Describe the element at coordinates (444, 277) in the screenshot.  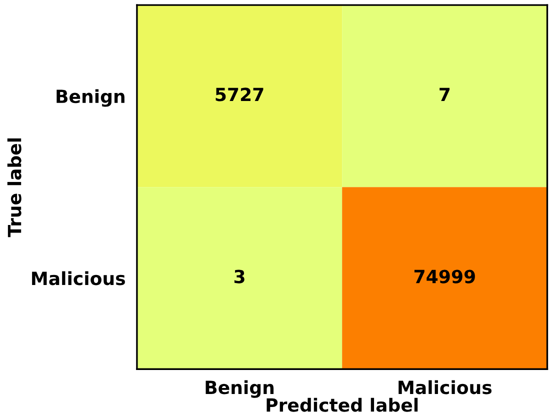
I see `data-label: 74999` at that location.